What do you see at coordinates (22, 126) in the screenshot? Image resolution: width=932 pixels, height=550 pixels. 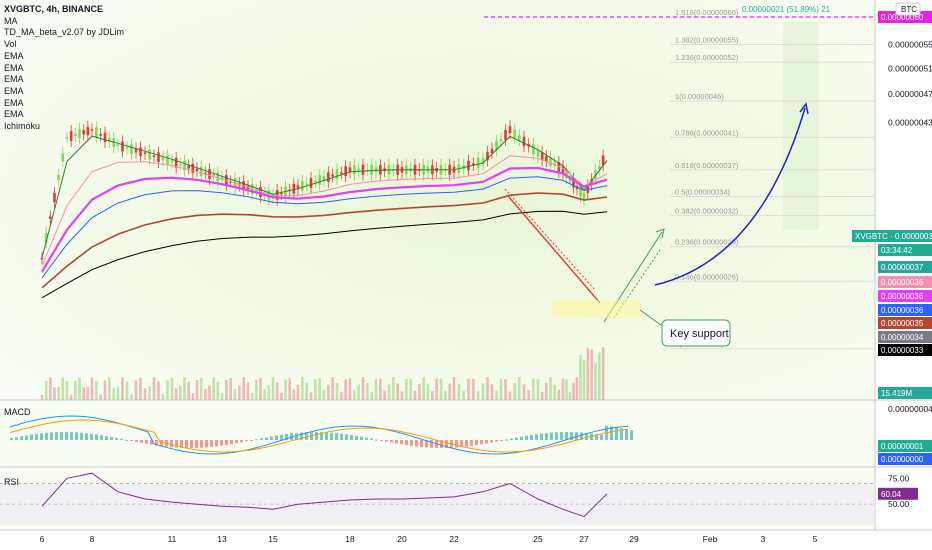 I see `indicator-label-ichimoku: Ichimoku` at bounding box center [22, 126].